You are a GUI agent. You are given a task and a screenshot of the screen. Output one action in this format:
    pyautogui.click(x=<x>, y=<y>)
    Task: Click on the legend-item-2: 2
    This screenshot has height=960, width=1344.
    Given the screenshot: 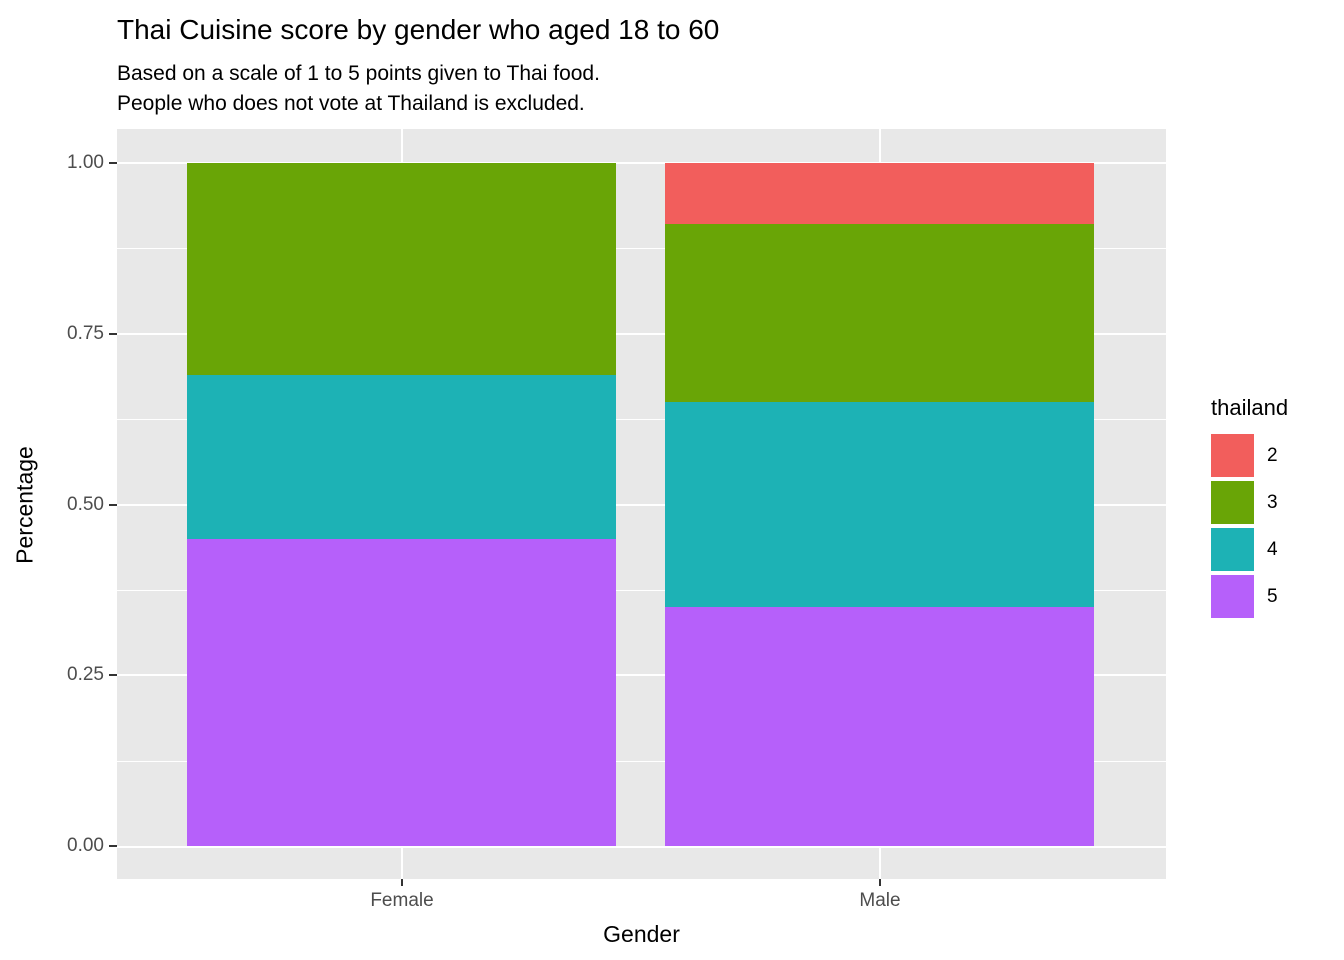 What is the action you would take?
    pyautogui.click(x=1249, y=455)
    